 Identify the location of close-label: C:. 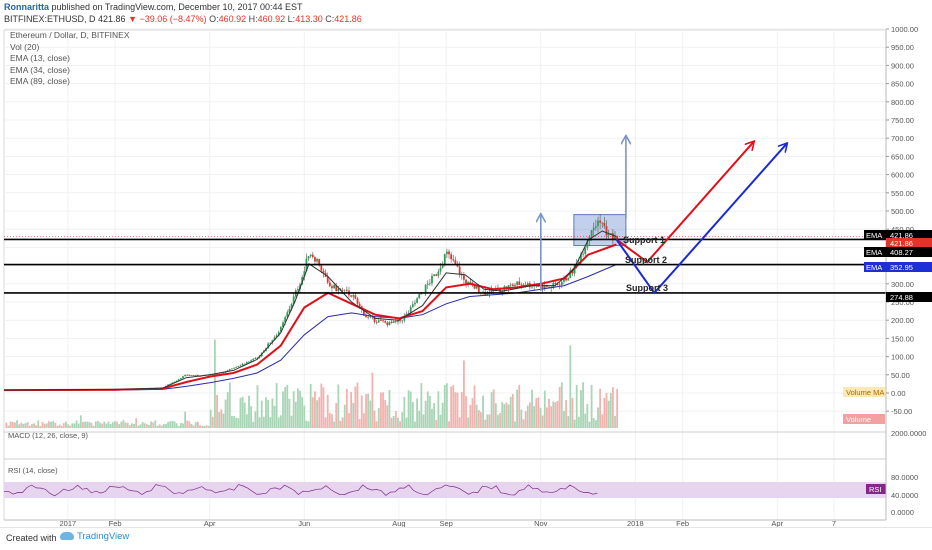
(330, 19).